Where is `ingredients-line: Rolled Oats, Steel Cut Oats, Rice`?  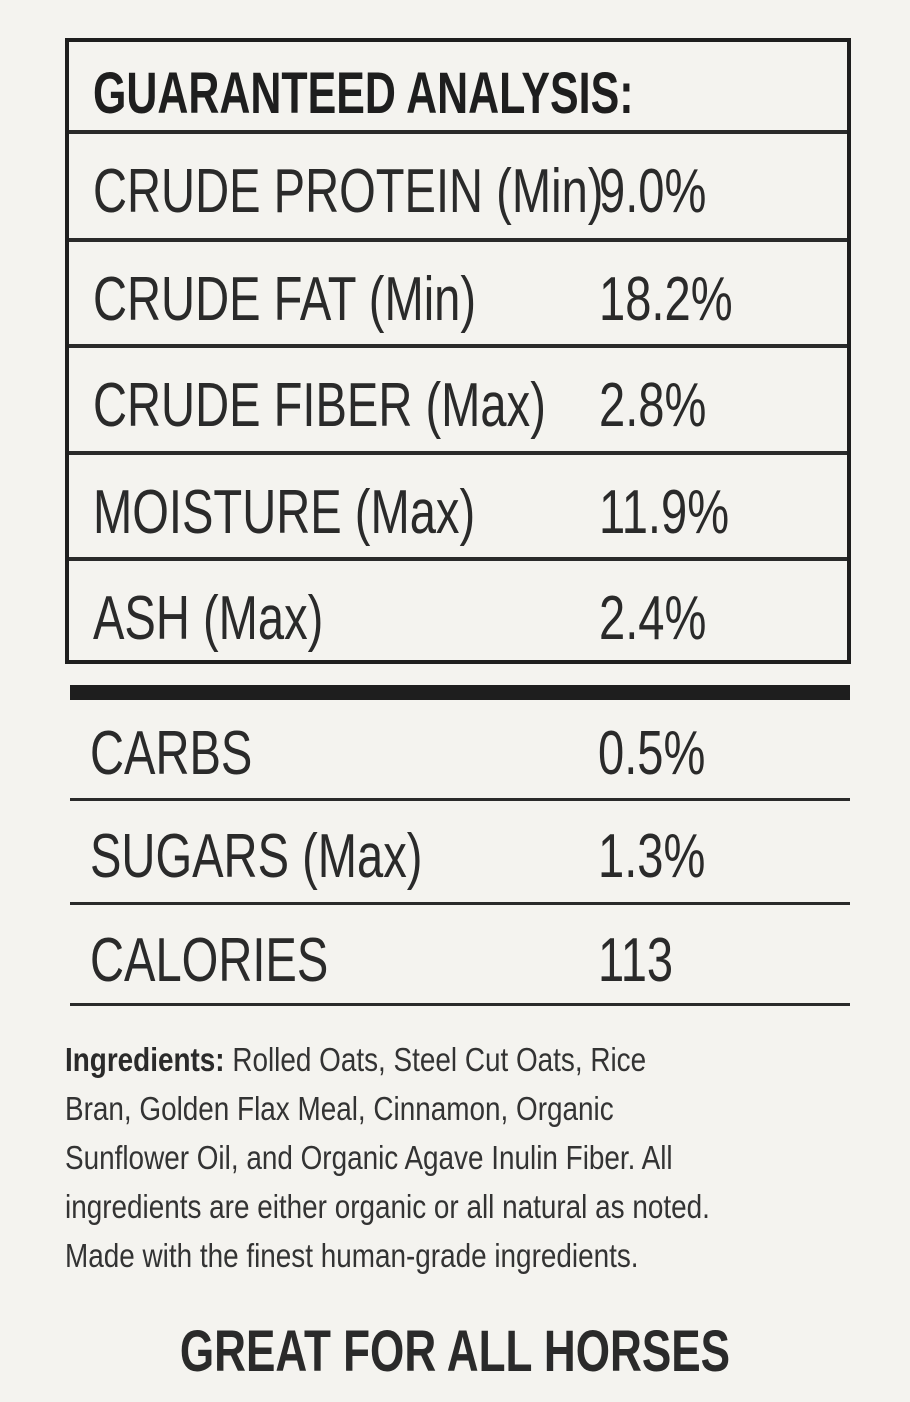 ingredients-line: Rolled Oats, Steel Cut Oats, Rice is located at coordinates (435, 1059).